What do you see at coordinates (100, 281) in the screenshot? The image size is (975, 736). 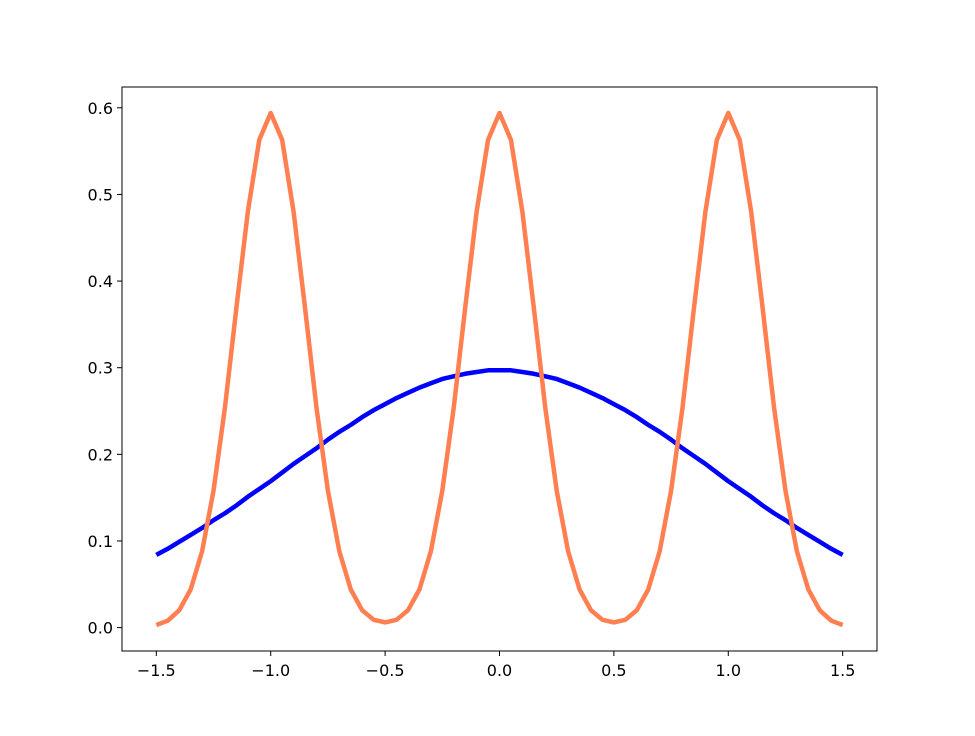 I see `y-tick-label: 0.4` at bounding box center [100, 281].